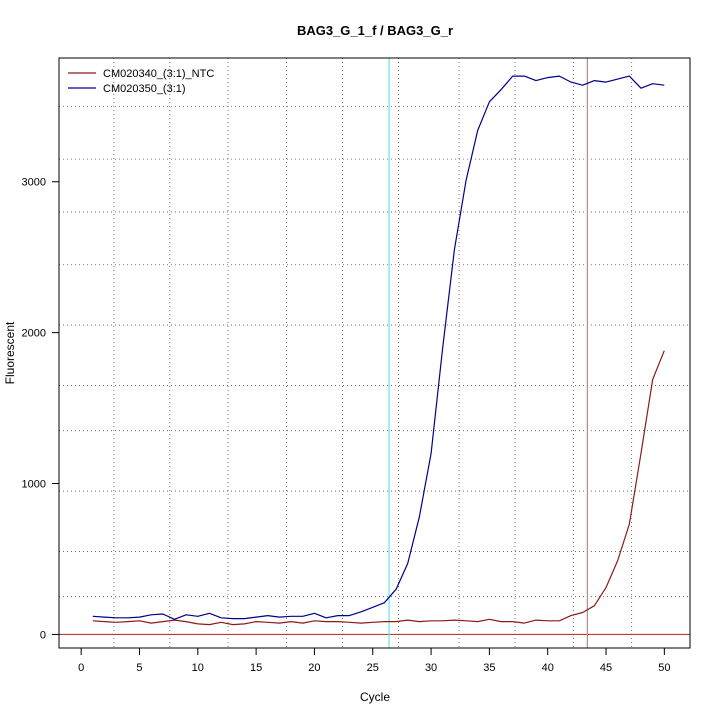 The width and height of the screenshot is (720, 720). What do you see at coordinates (139, 668) in the screenshot?
I see `x-tick-label-1: 5` at bounding box center [139, 668].